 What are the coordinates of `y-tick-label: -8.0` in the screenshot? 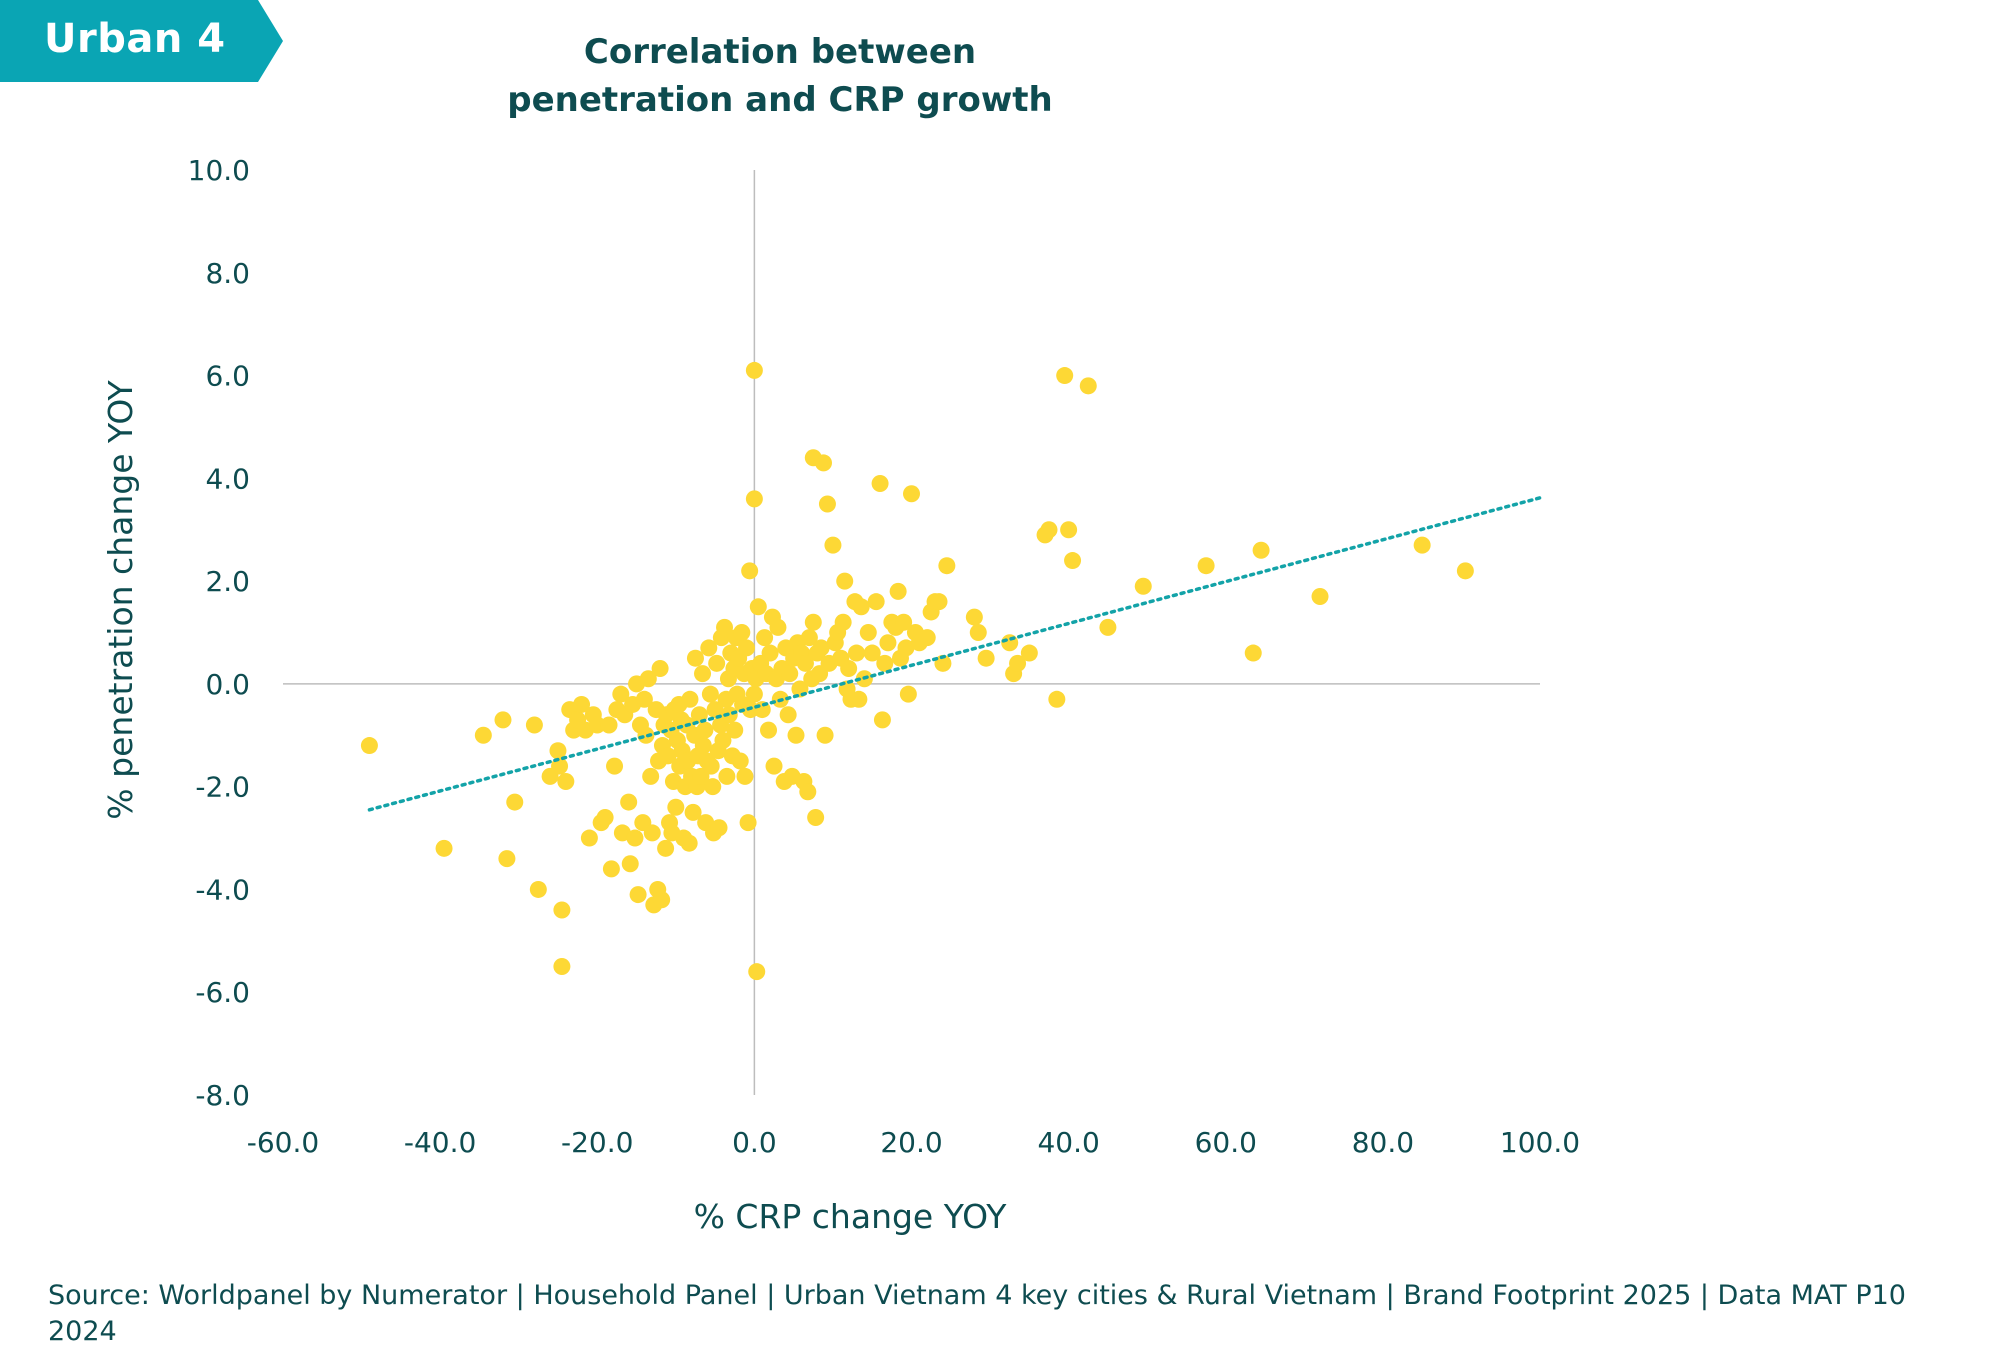 It's located at (222, 1095).